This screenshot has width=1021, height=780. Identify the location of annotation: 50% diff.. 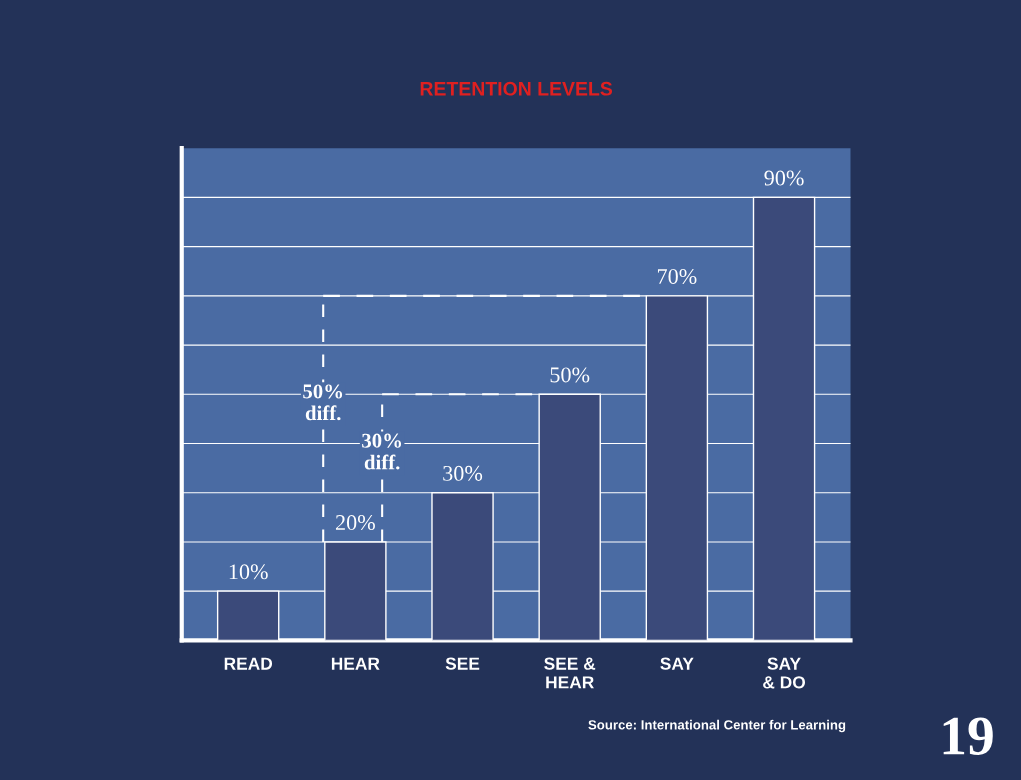
(323, 402).